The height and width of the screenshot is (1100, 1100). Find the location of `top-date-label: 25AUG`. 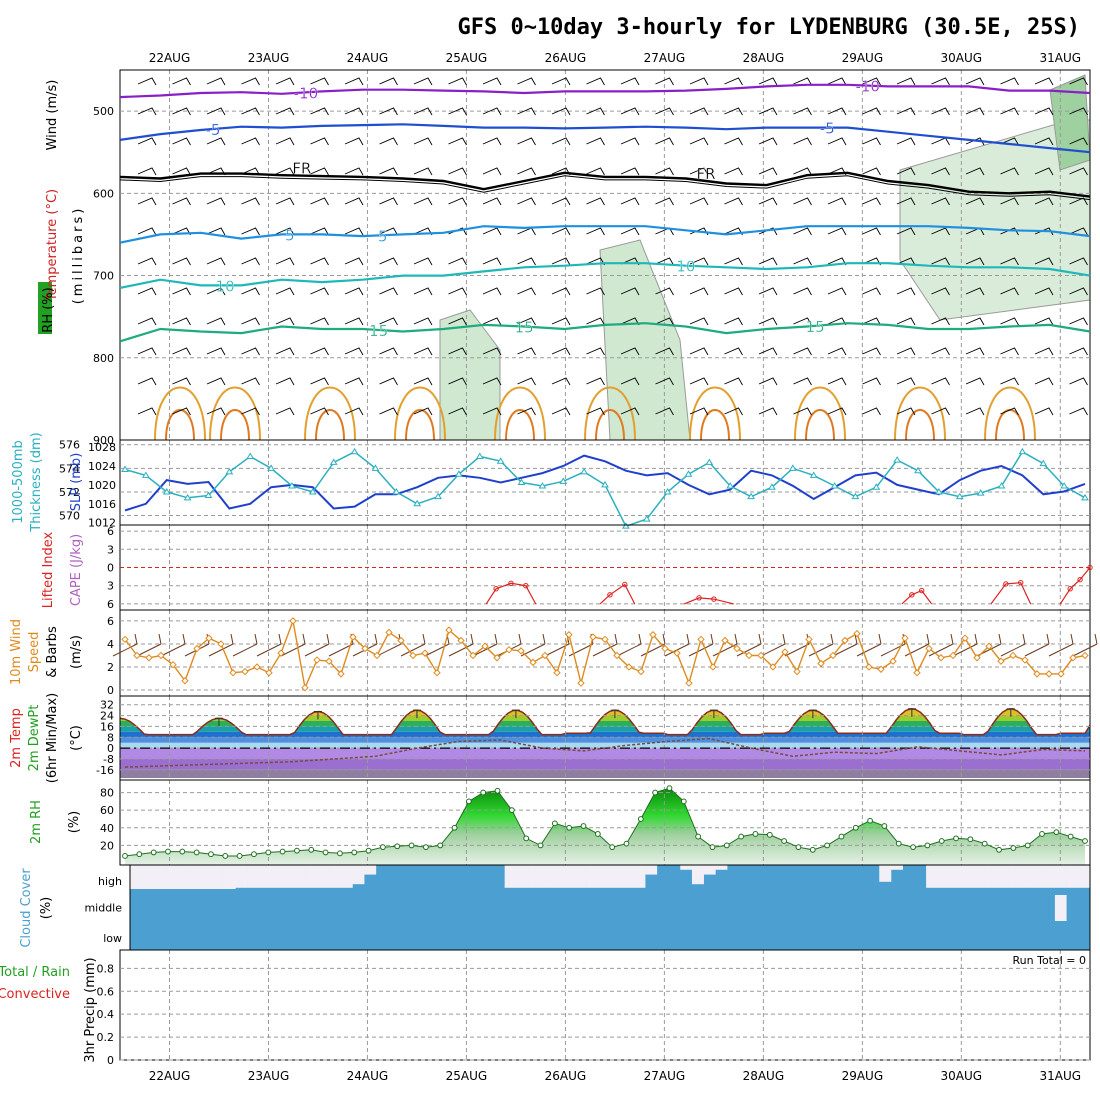

top-date-label: 25AUG is located at coordinates (467, 58).